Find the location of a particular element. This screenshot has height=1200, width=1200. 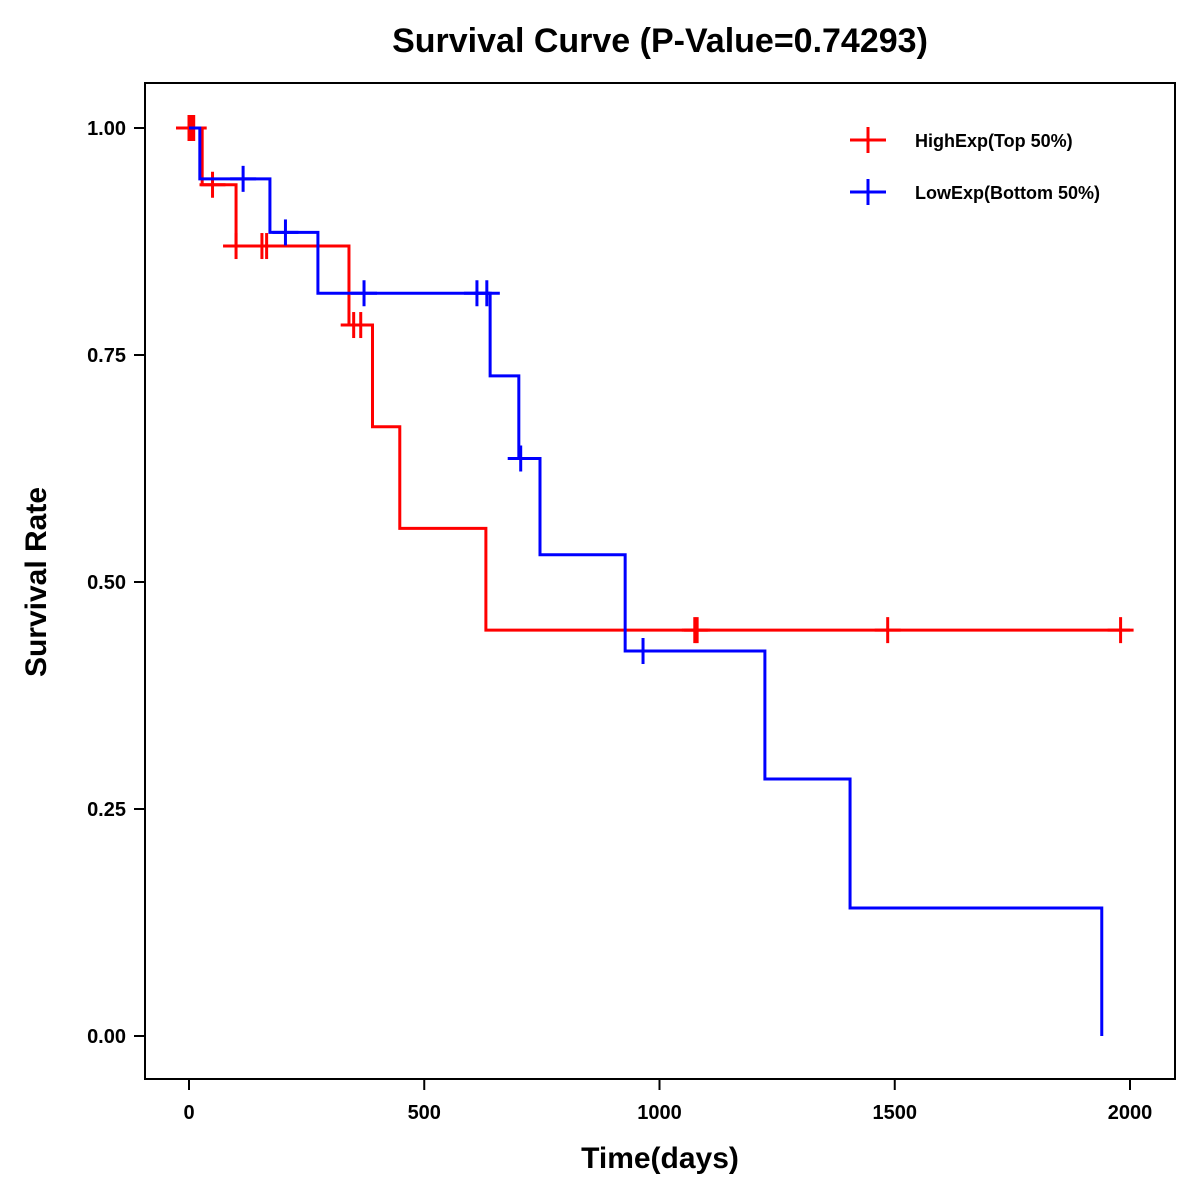

x-tick-label: 1000 is located at coordinates (659, 1113).